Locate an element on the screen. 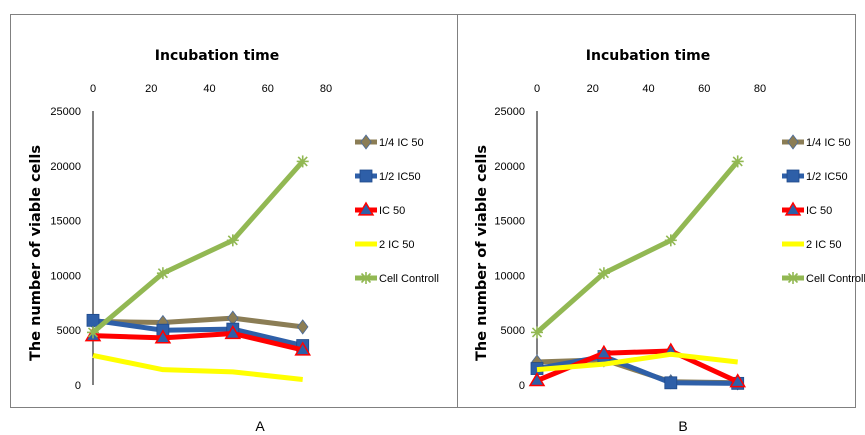 This screenshot has width=865, height=435. panel-a-series-2-line is located at coordinates (198, 341).